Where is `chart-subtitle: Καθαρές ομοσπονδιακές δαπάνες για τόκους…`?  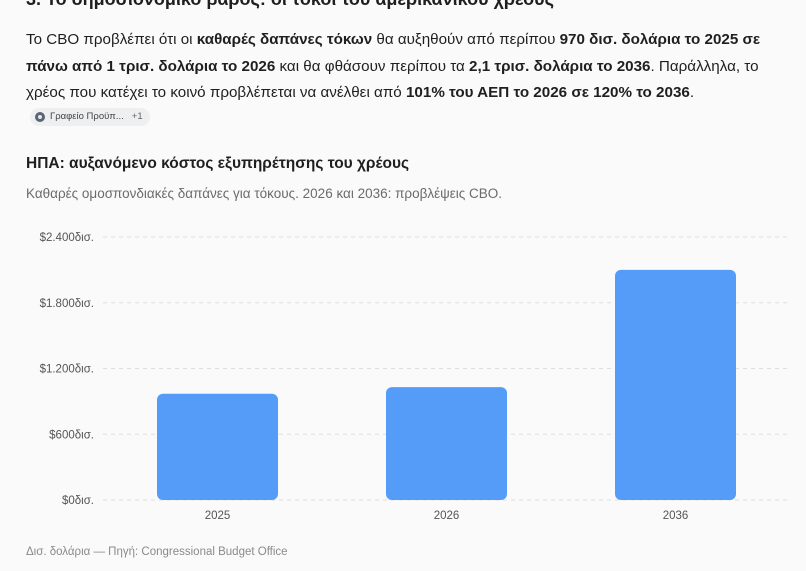 chart-subtitle: Καθαρές ομοσπονδιακές δαπάνες για τόκους… is located at coordinates (264, 193).